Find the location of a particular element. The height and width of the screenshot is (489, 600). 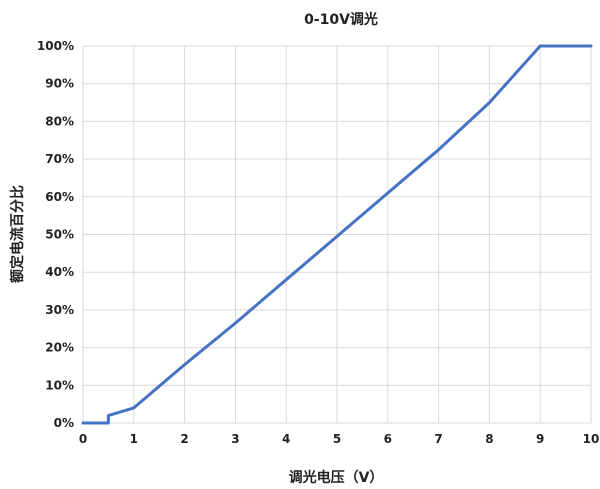

y-tick-label: 0% is located at coordinates (64, 423).